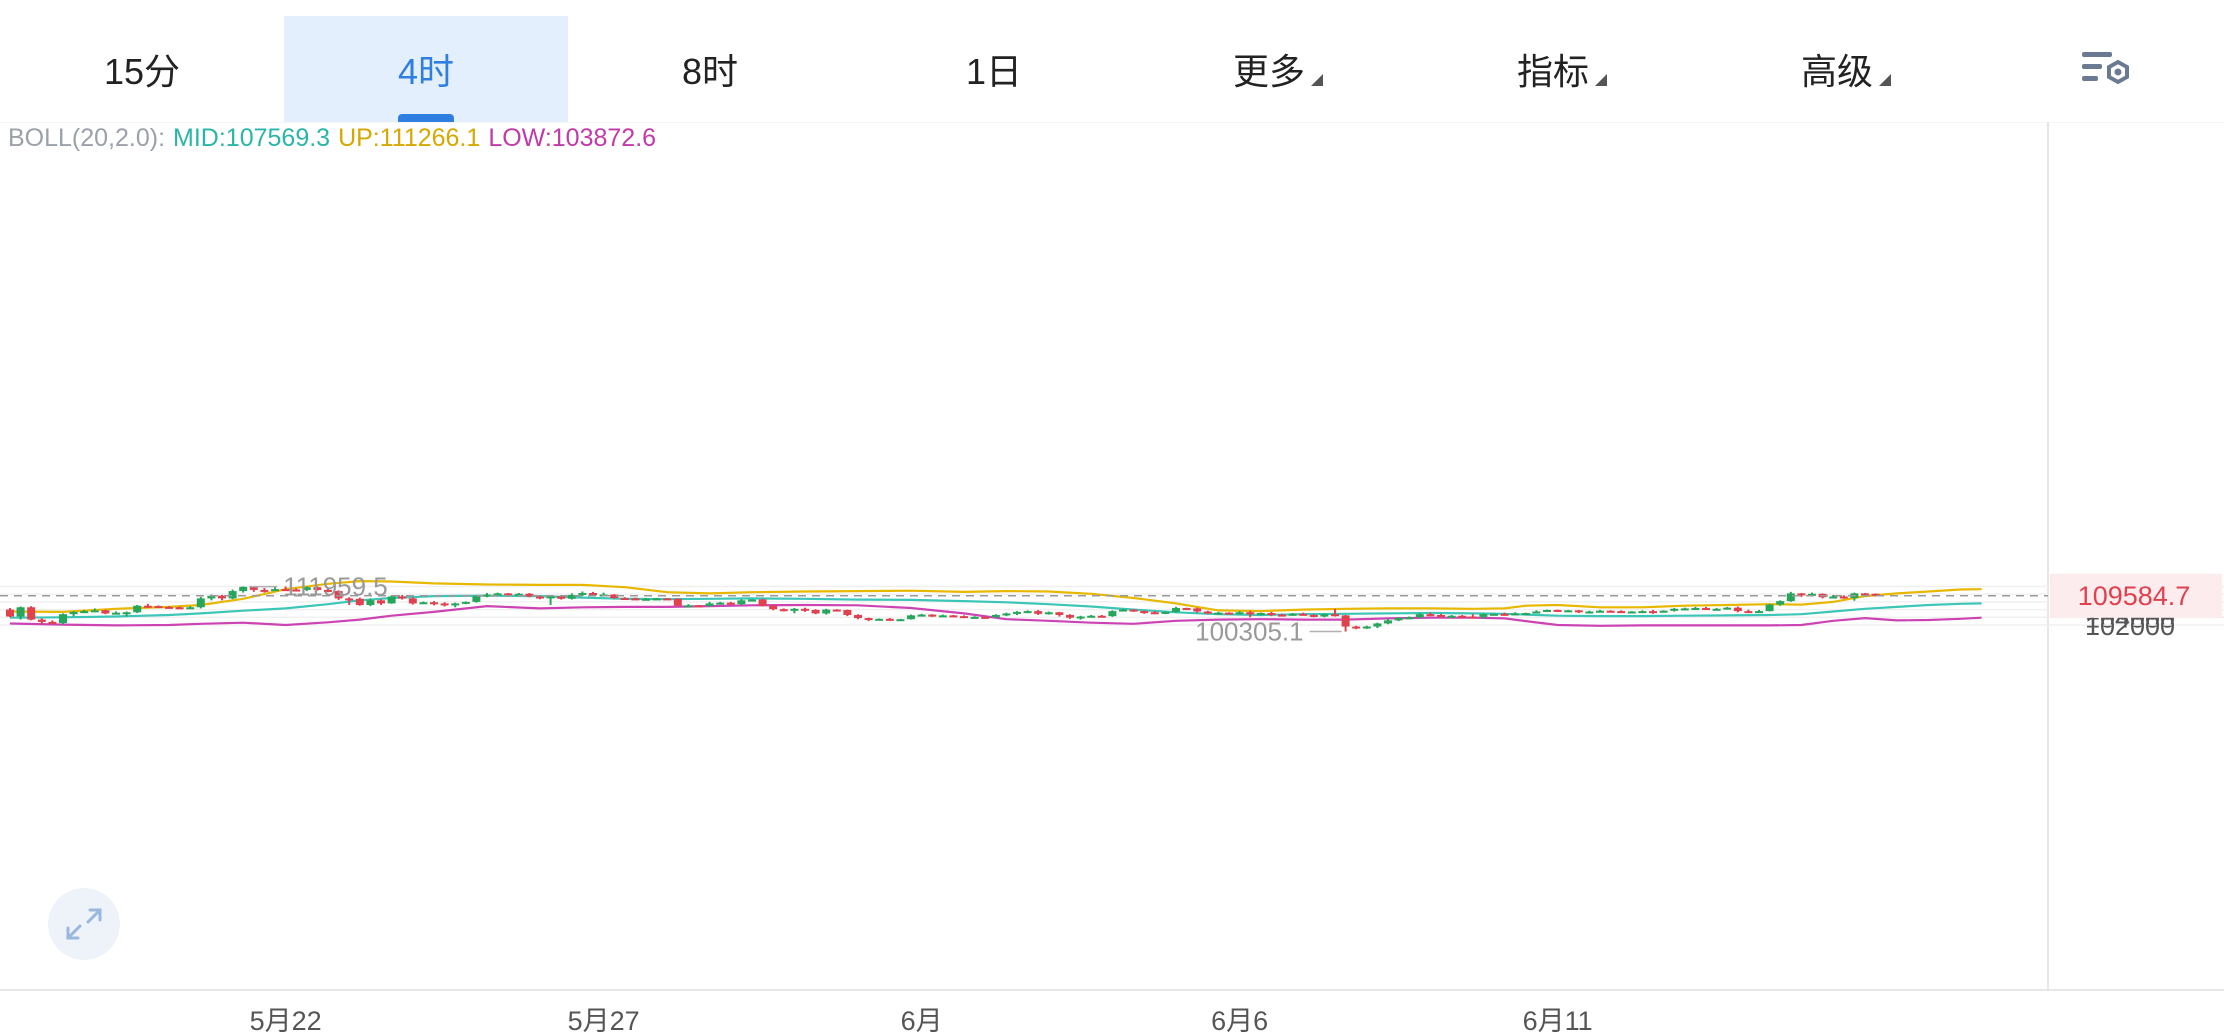 This screenshot has height=1034, width=2224. Describe the element at coordinates (604, 1020) in the screenshot. I see `x-tick-label: 5月27` at that location.